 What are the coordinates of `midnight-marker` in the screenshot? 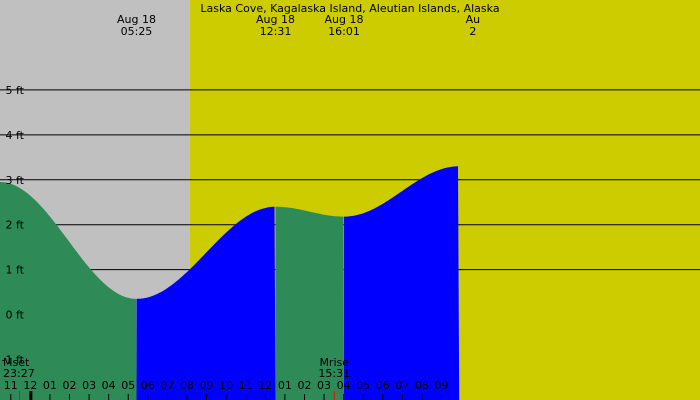 It's located at (31, 395).